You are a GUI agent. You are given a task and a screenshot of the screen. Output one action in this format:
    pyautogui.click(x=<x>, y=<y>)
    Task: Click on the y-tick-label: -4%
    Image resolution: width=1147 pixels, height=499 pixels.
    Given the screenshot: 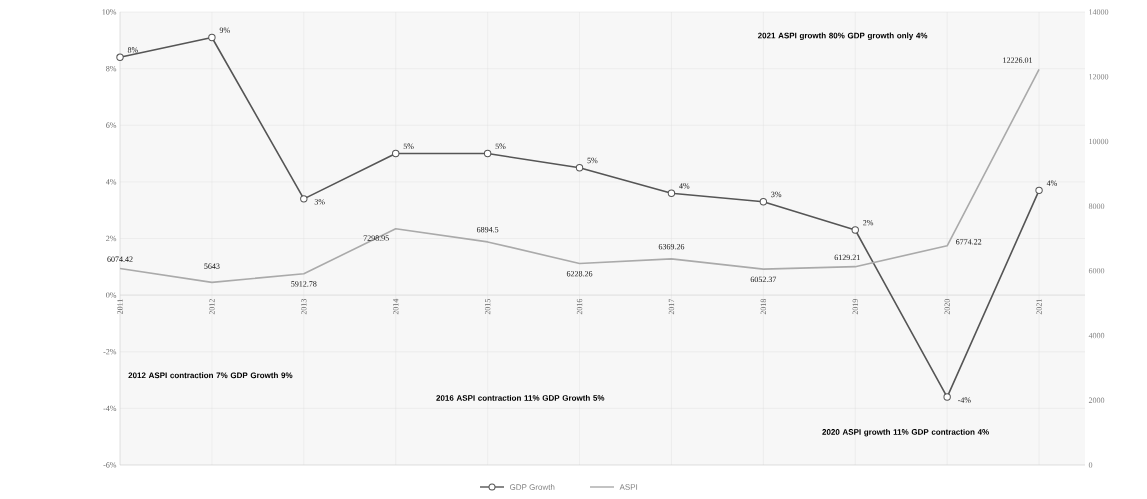 What is the action you would take?
    pyautogui.click(x=110, y=408)
    